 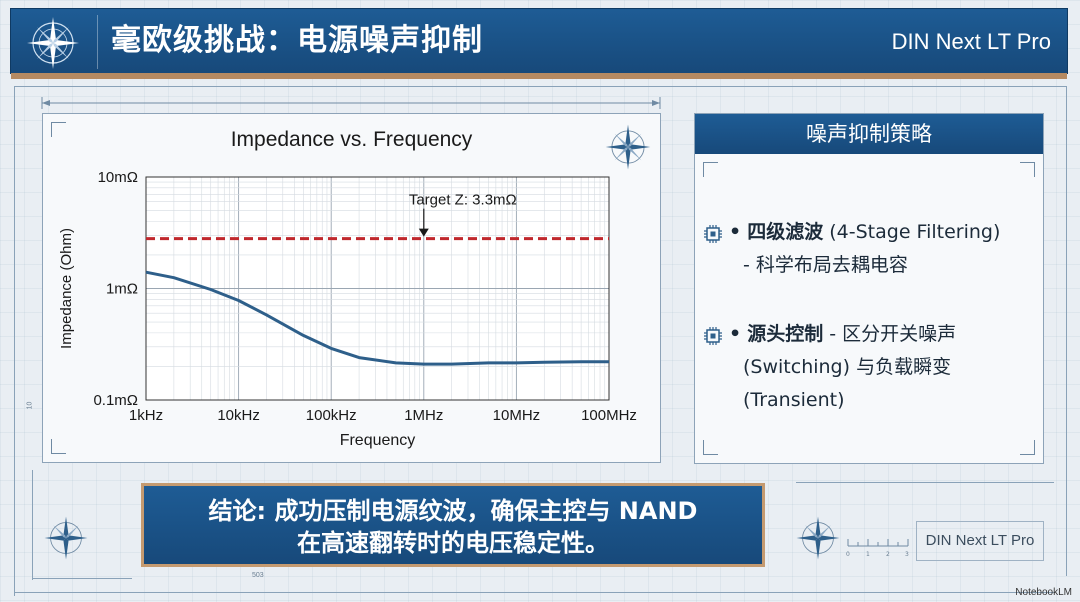 What do you see at coordinates (118, 177) in the screenshot?
I see `y-tick-label: 10mΩ` at bounding box center [118, 177].